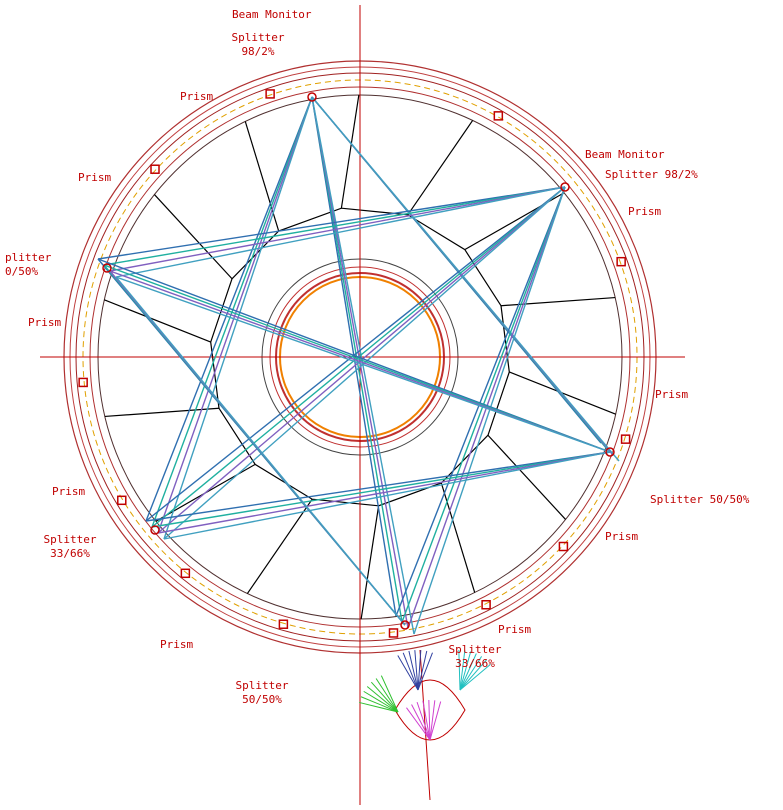  I want to click on label: Splitter 50/50%, so click(700, 499).